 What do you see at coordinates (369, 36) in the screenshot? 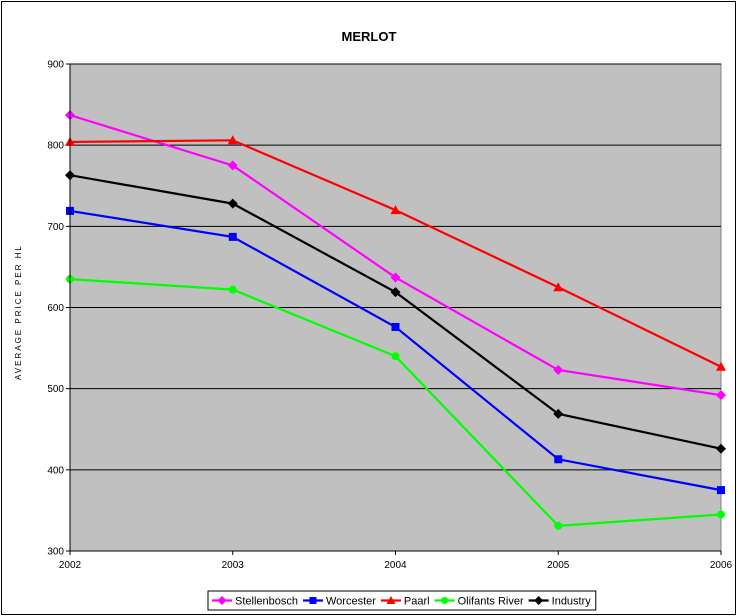
I see `chart-title: MERLOT` at bounding box center [369, 36].